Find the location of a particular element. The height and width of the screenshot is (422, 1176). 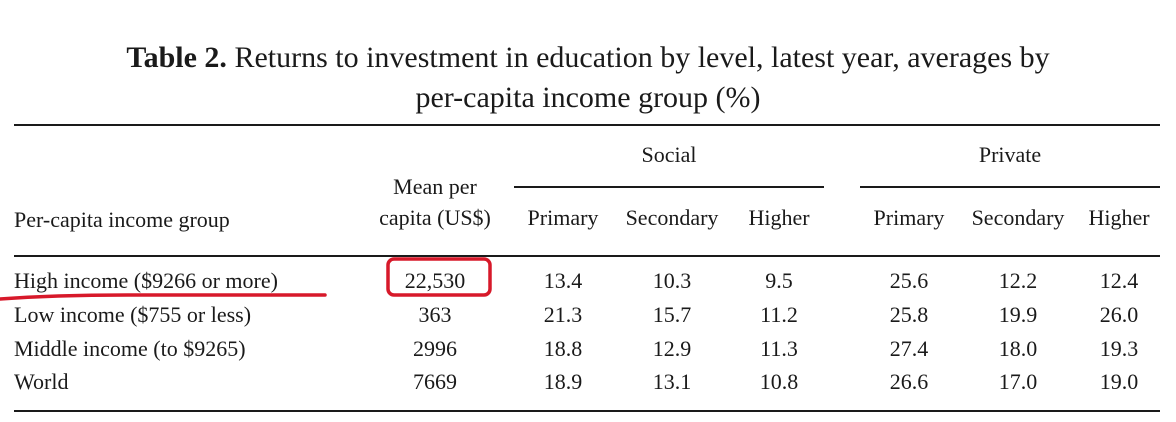

group-header: Per-capita income group is located at coordinates (122, 219).